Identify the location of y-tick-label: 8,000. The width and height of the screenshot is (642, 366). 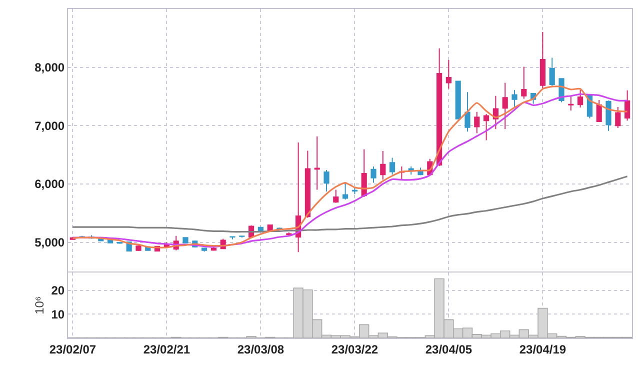
(49, 67).